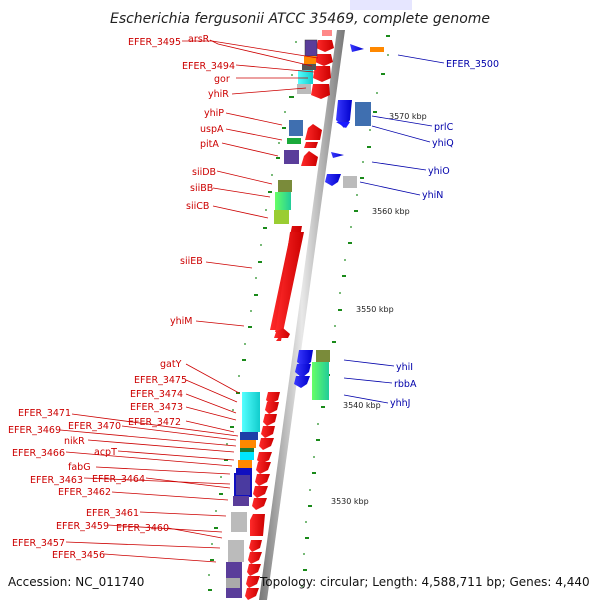 The height and width of the screenshot is (600, 600). I want to click on gene-label: arsR, so click(199, 39).